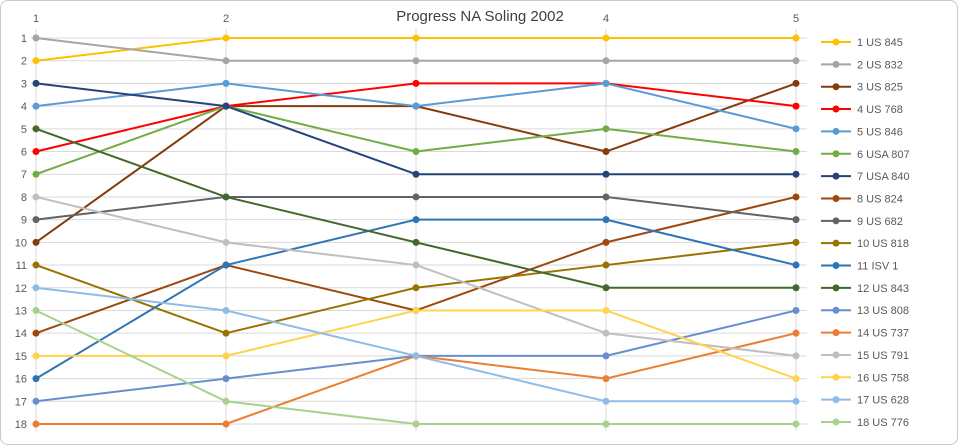 The width and height of the screenshot is (960, 447). Describe the element at coordinates (865, 378) in the screenshot. I see `legend-item: 16 US 758` at that location.